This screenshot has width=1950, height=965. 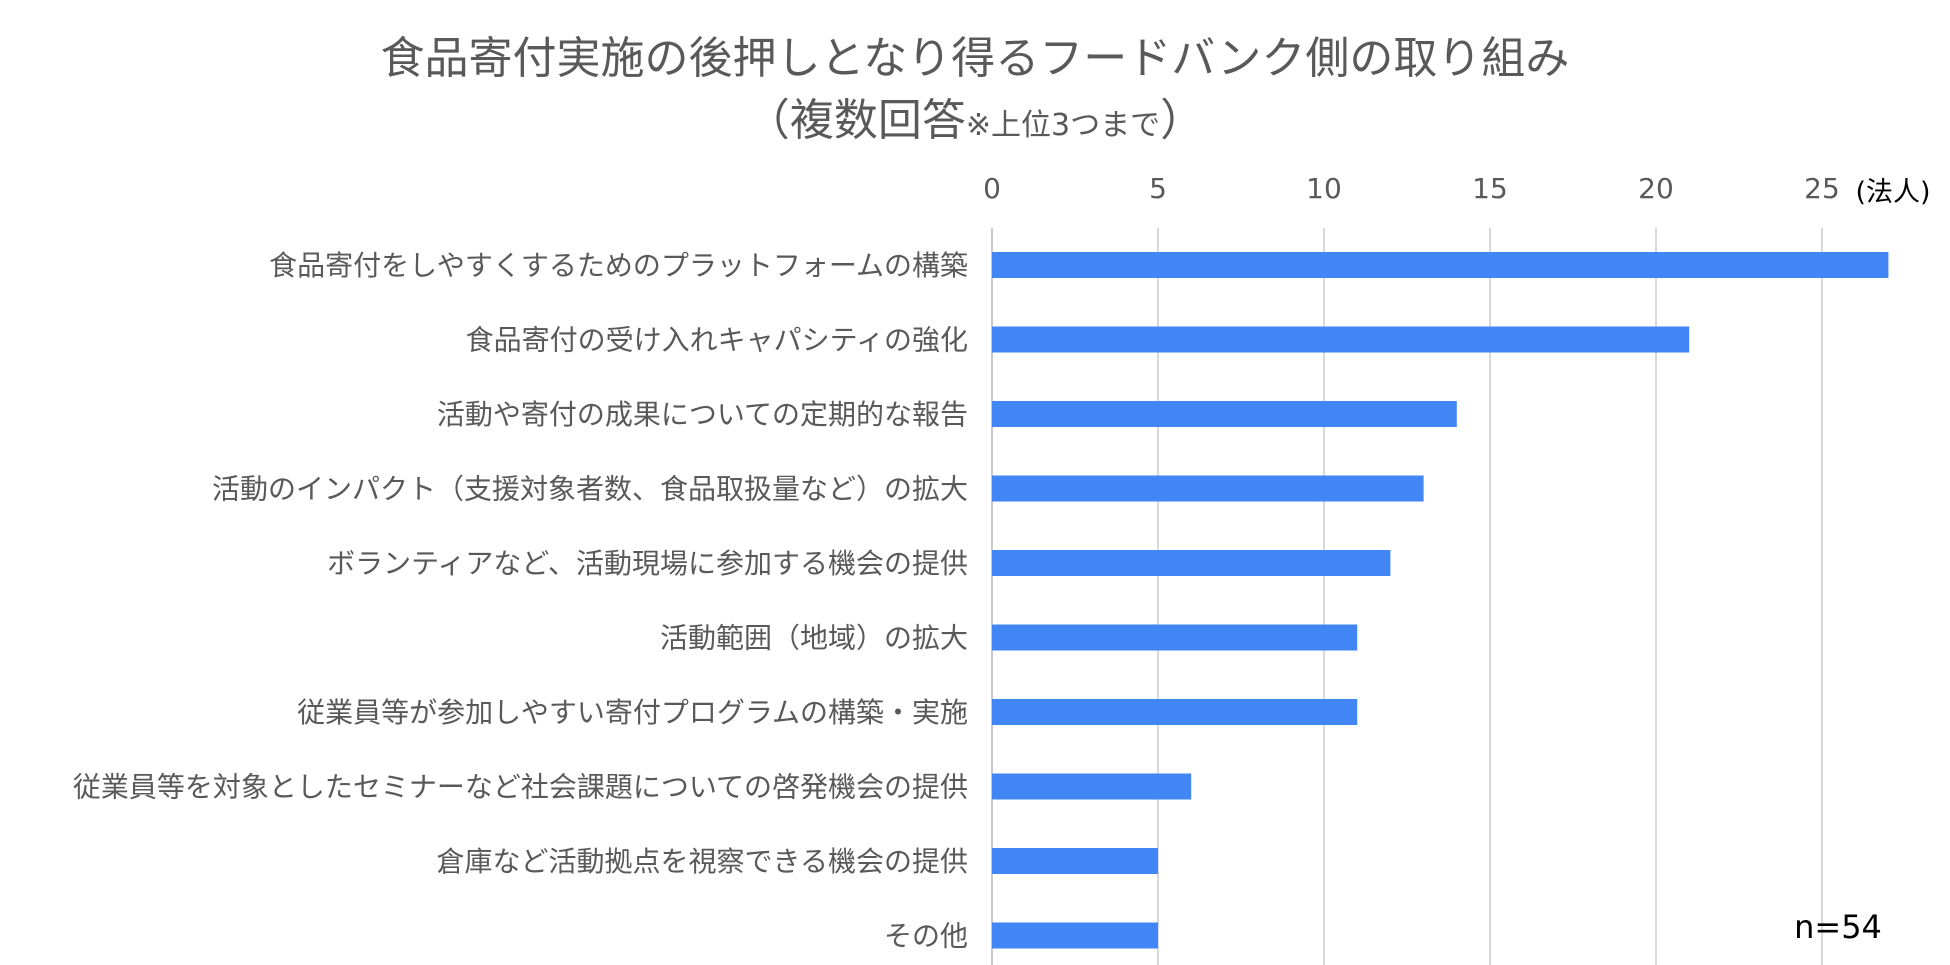 What do you see at coordinates (702, 414) in the screenshot?
I see `category-label: 活動や寄付の成果についての定期的な報告` at bounding box center [702, 414].